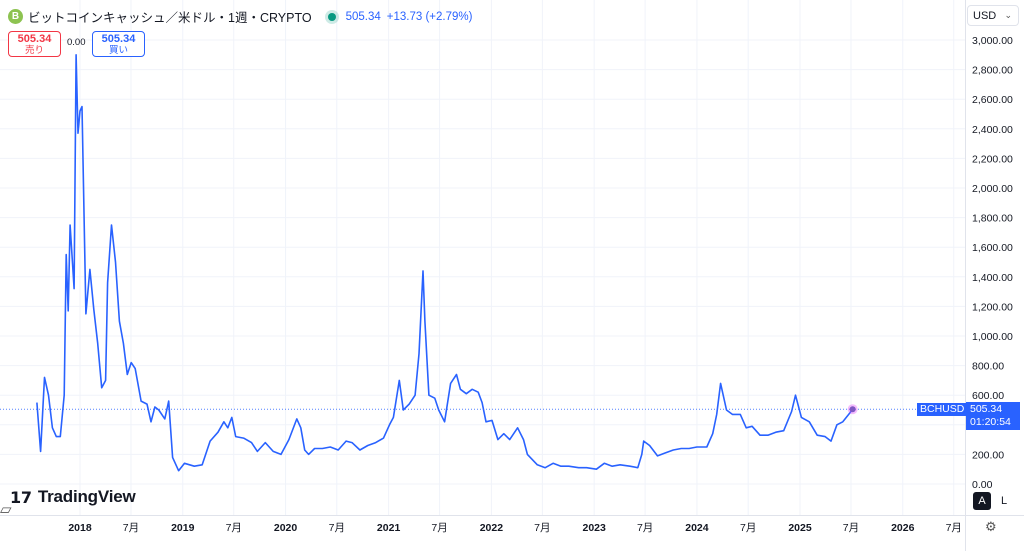 The image size is (1024, 551). I want to click on y-tick-label: 1,200.00, so click(992, 307).